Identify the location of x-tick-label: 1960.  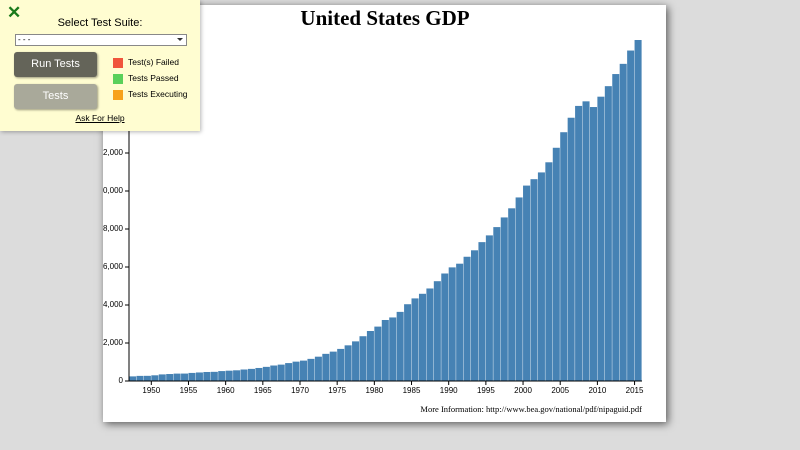
(226, 390).